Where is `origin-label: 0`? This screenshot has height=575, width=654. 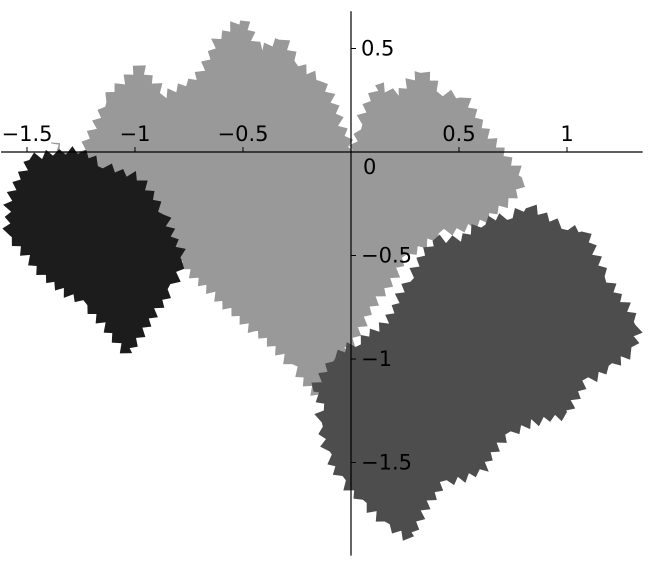 origin-label: 0 is located at coordinates (369, 167).